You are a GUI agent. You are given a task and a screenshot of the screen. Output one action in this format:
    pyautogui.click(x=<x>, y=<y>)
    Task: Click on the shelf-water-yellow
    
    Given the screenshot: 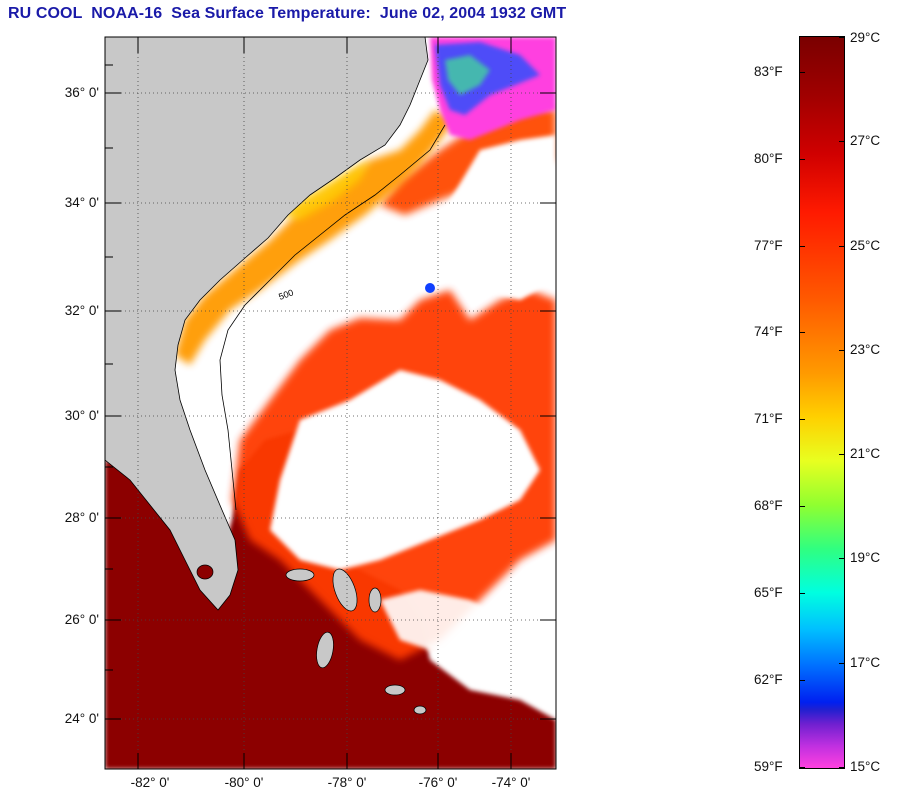 What is the action you would take?
    pyautogui.click(x=326, y=190)
    